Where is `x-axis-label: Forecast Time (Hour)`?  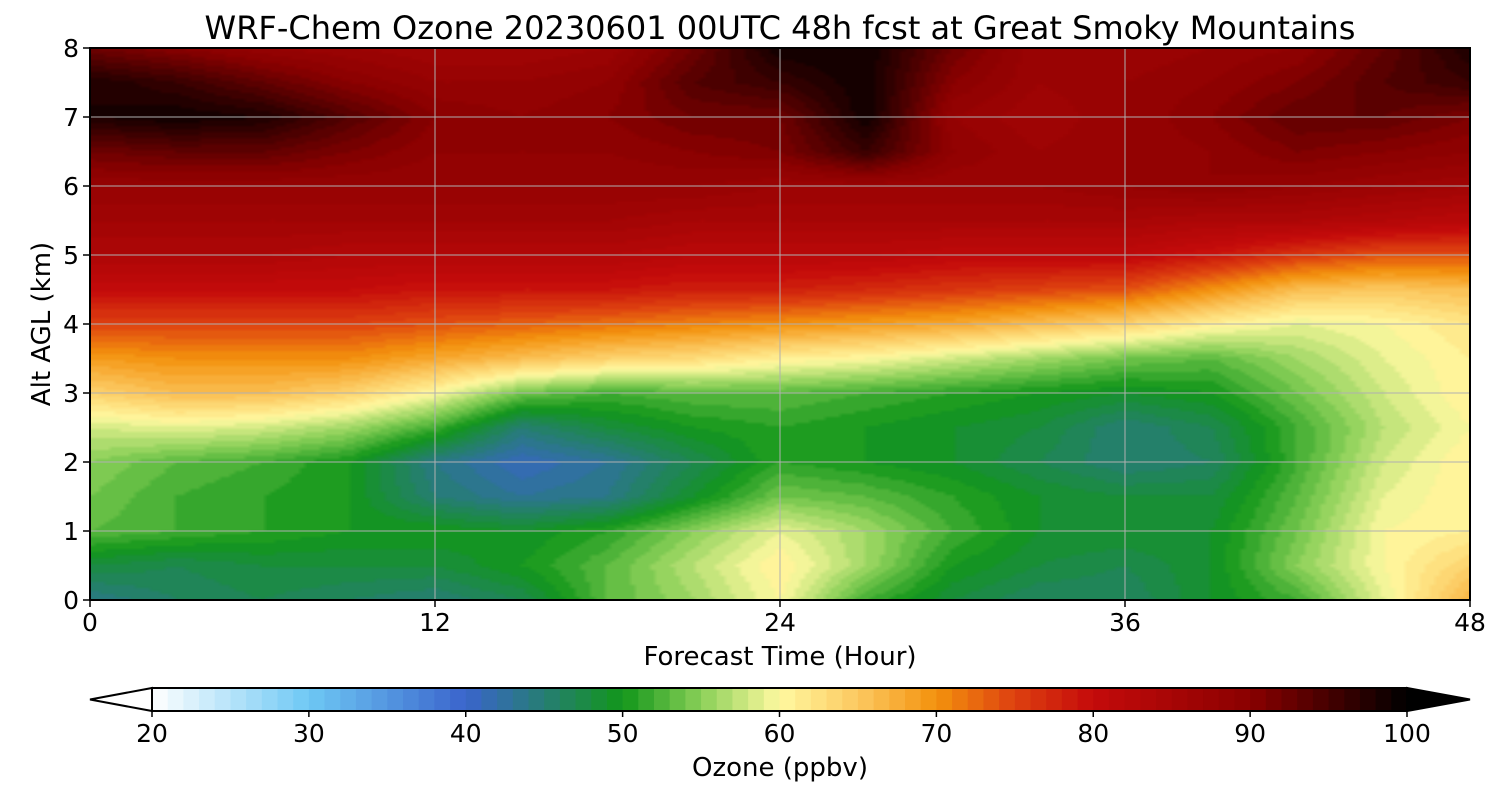 x-axis-label: Forecast Time (Hour) is located at coordinates (779, 657).